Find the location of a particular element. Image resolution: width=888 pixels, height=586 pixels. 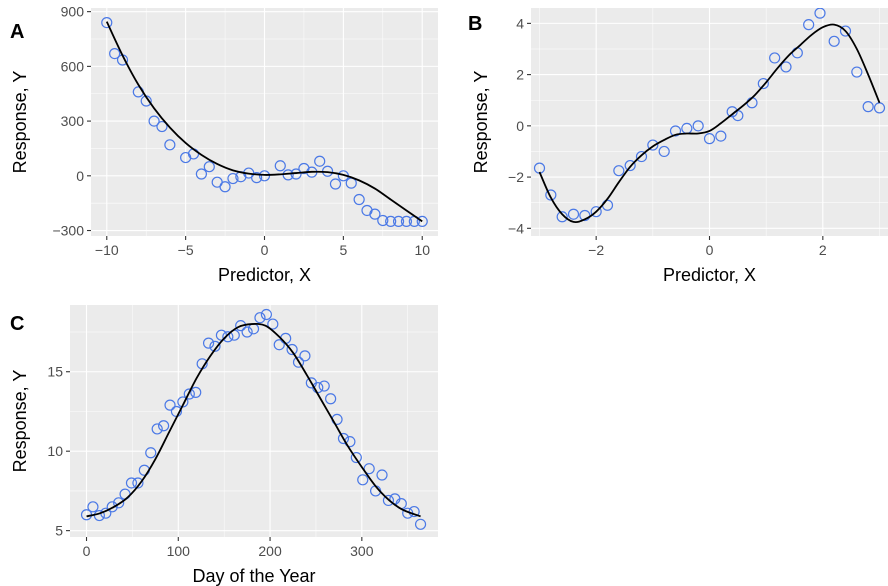

panel-tag: B is located at coordinates (475, 24).